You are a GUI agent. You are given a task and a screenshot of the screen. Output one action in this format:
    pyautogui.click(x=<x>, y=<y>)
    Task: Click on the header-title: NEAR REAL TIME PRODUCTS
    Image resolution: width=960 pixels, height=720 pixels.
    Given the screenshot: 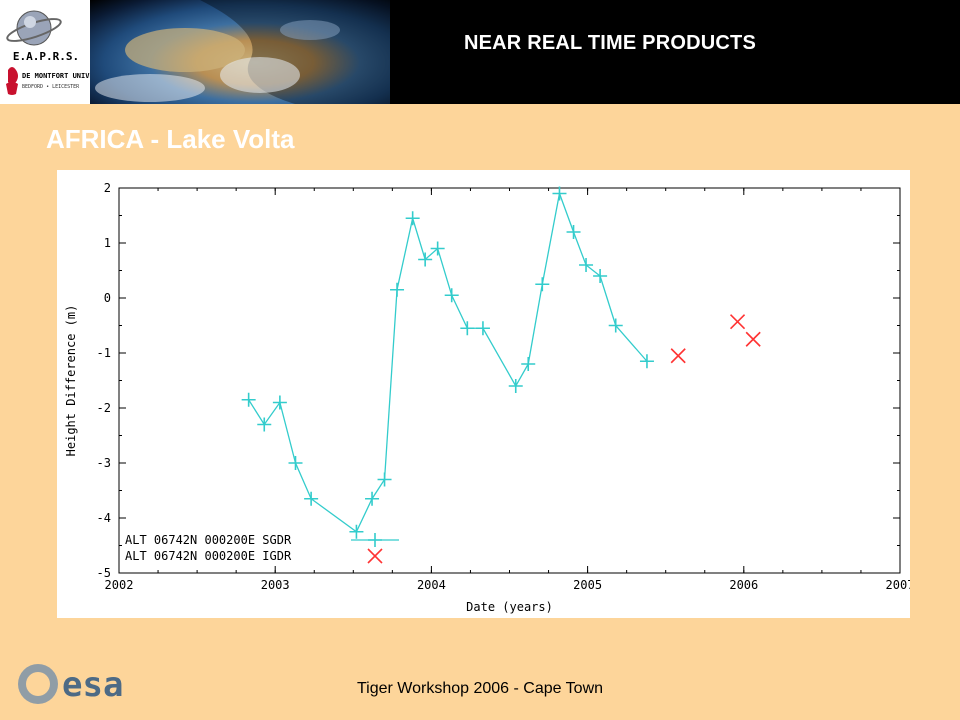 What is the action you would take?
    pyautogui.click(x=610, y=43)
    